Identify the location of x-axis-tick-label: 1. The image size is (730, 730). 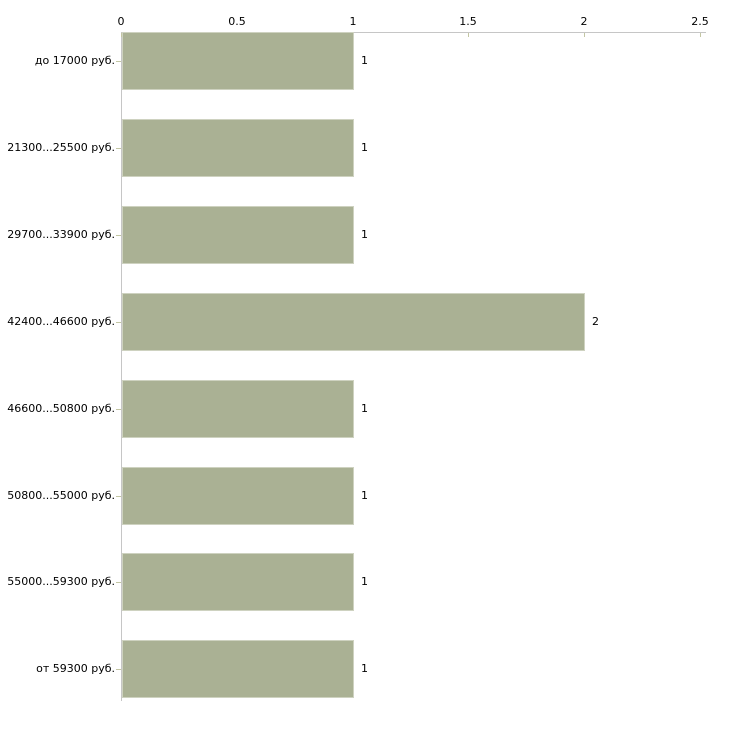
(353, 21).